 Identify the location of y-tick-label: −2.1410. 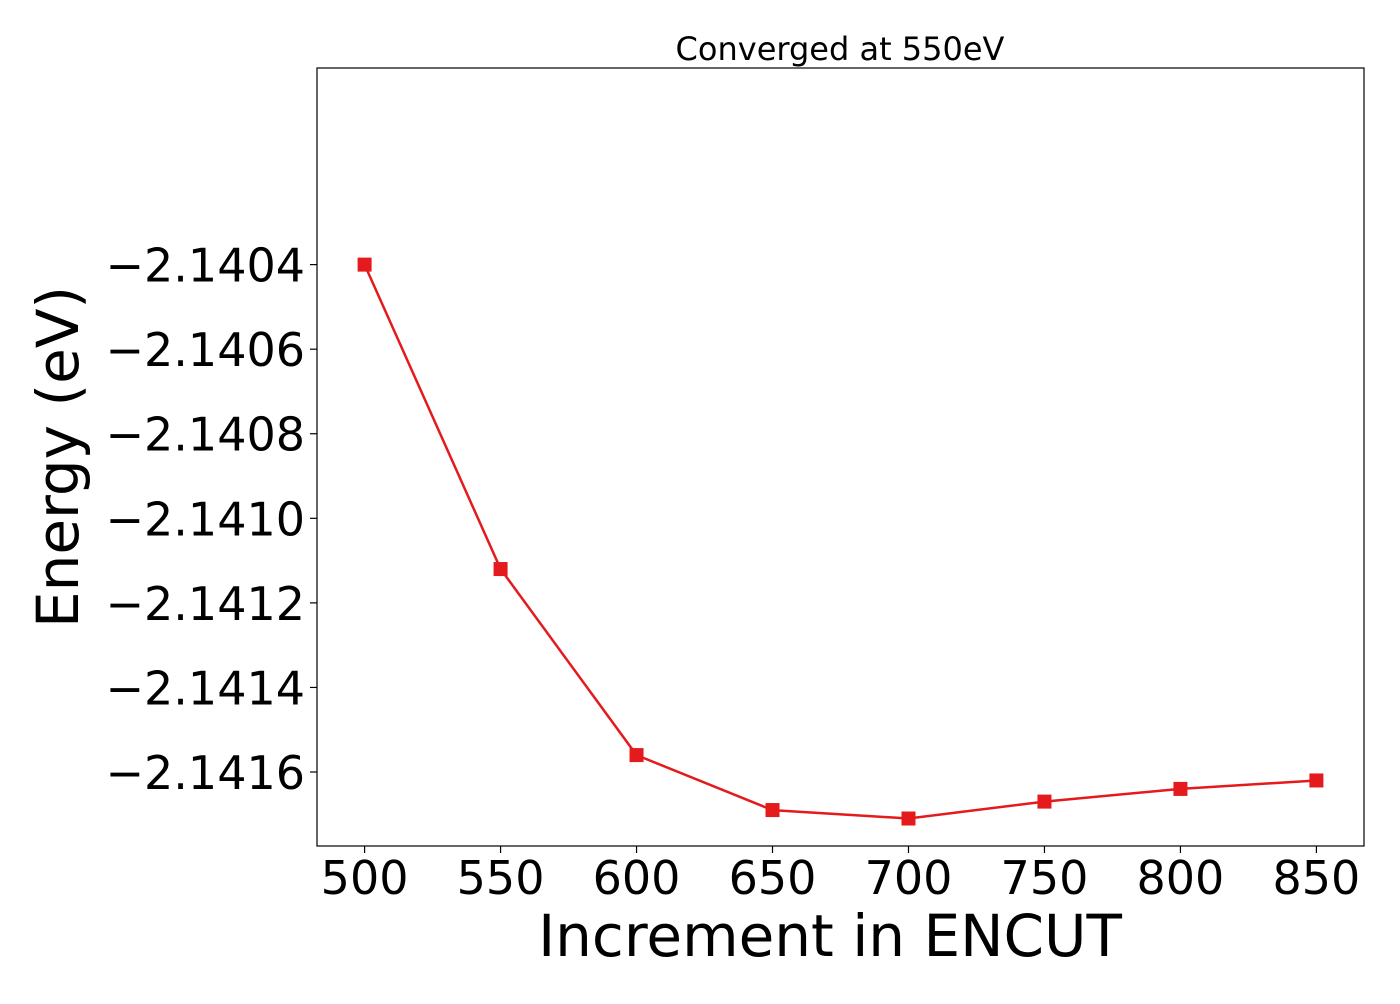
(206, 519).